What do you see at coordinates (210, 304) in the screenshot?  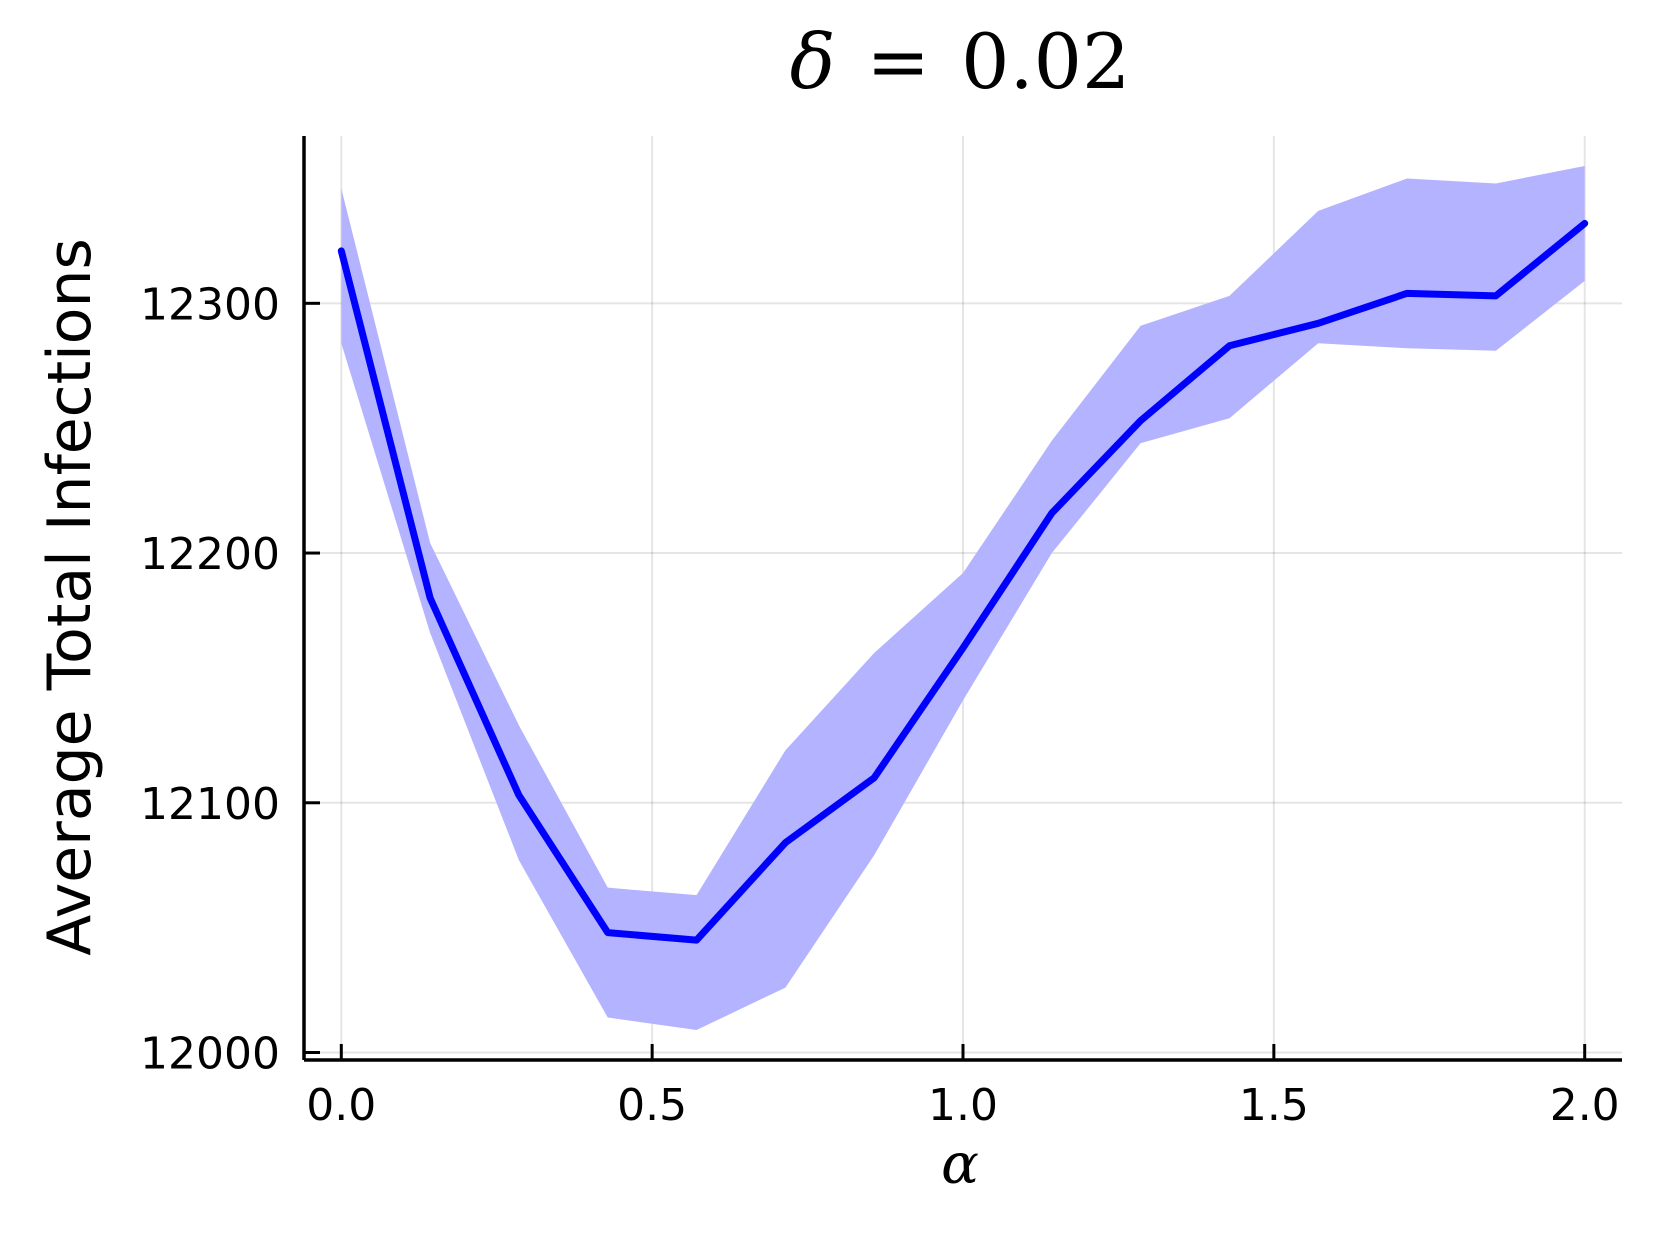 I see `y-tick-label-3: 12300` at bounding box center [210, 304].